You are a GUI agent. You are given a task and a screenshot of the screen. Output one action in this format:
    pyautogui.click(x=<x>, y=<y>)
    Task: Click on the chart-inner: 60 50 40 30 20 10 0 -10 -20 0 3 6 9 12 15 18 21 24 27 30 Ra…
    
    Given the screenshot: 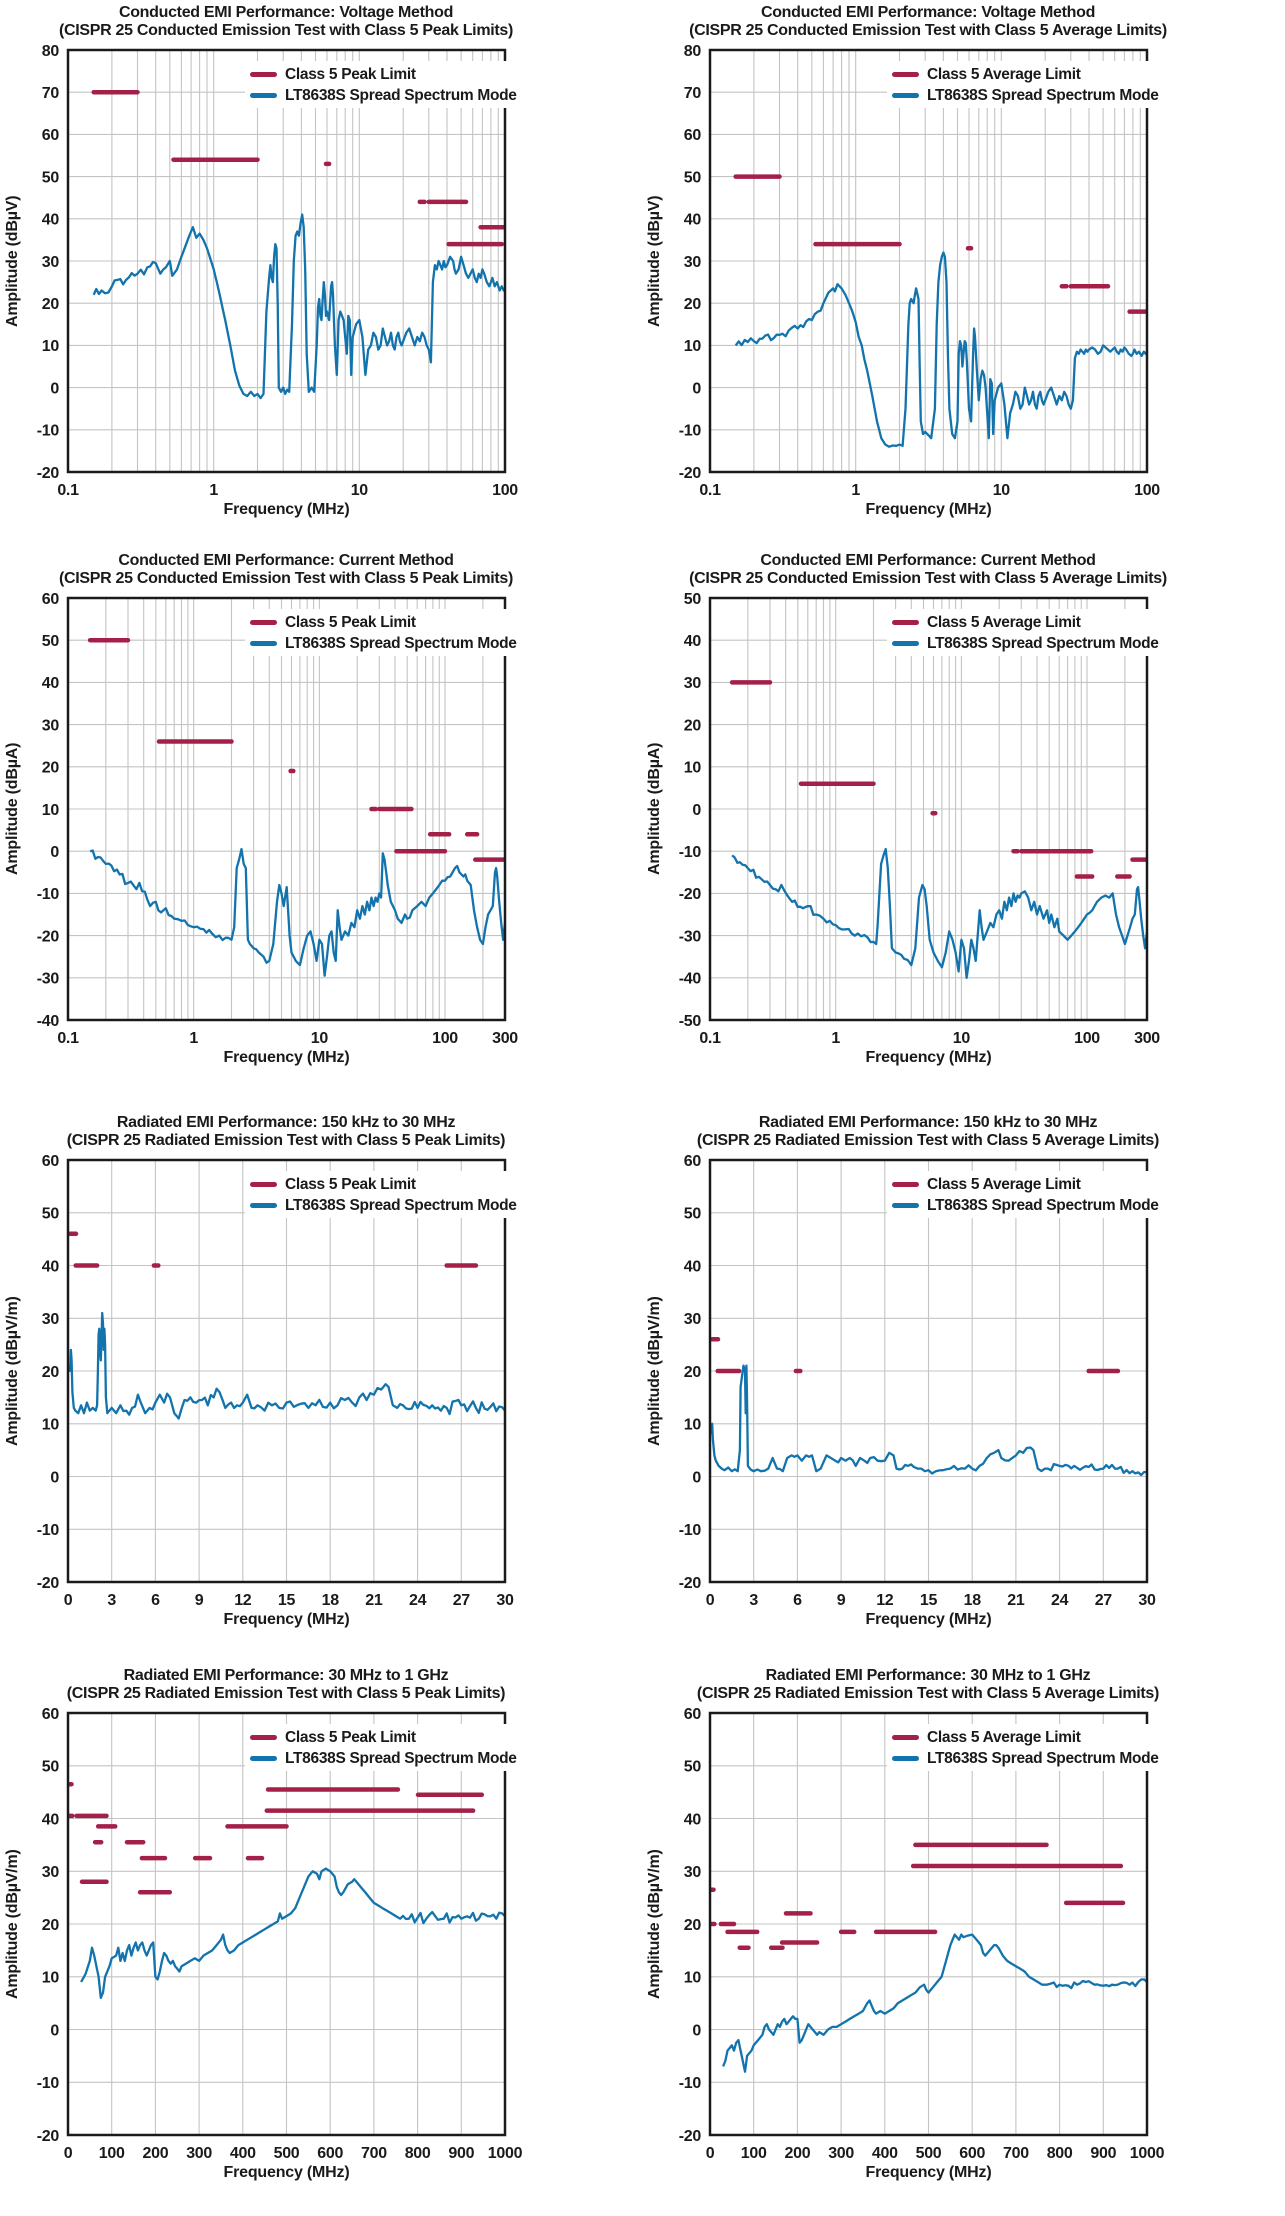 What is the action you would take?
    pyautogui.click(x=963, y=1379)
    